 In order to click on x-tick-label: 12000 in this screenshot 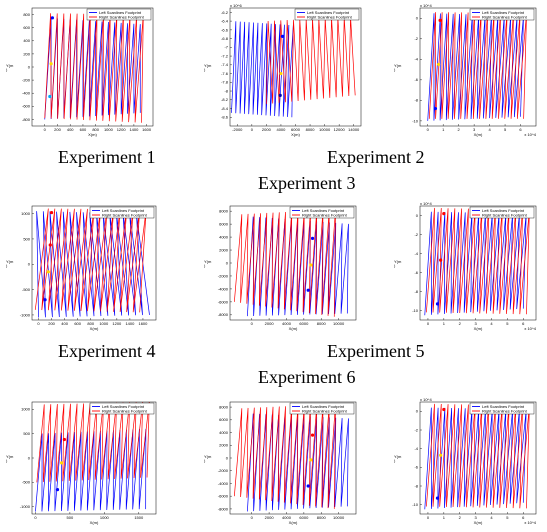, I will do `click(340, 129)`.